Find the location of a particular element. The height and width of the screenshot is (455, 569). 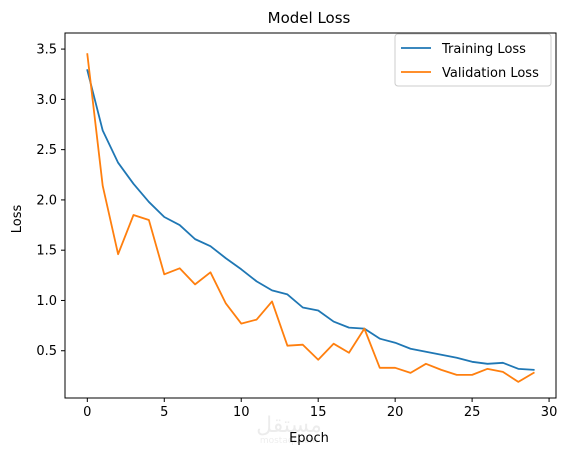

legend-frame is located at coordinates (473, 60).